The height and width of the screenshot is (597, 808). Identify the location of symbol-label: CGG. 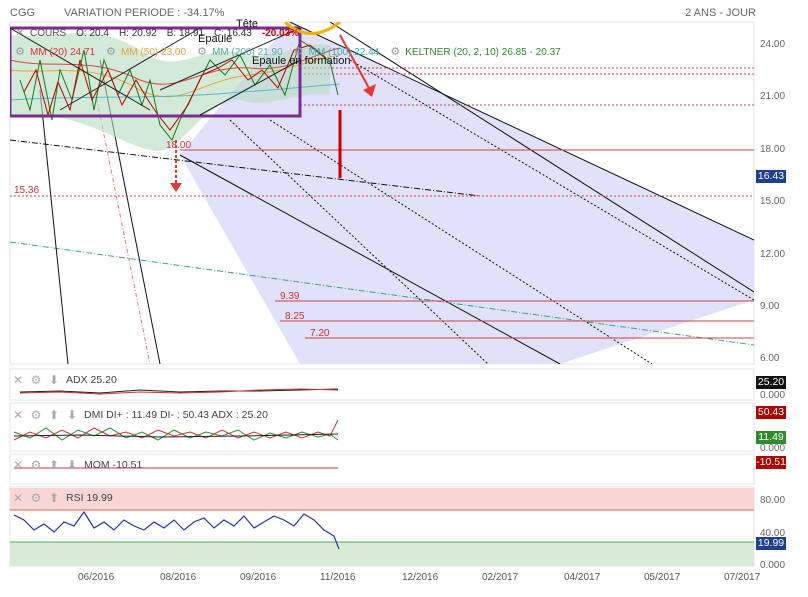
(23, 13).